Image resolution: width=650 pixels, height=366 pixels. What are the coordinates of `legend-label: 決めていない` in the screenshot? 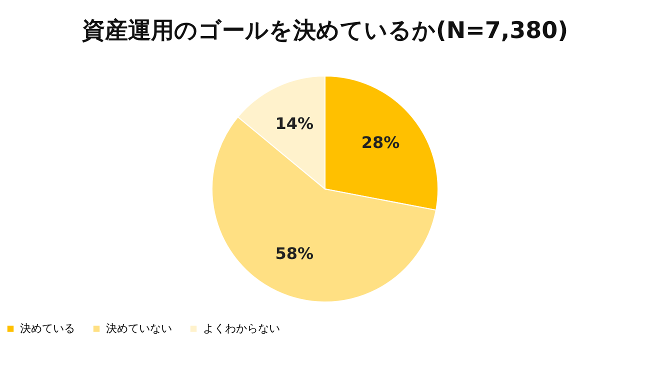 It's located at (139, 328).